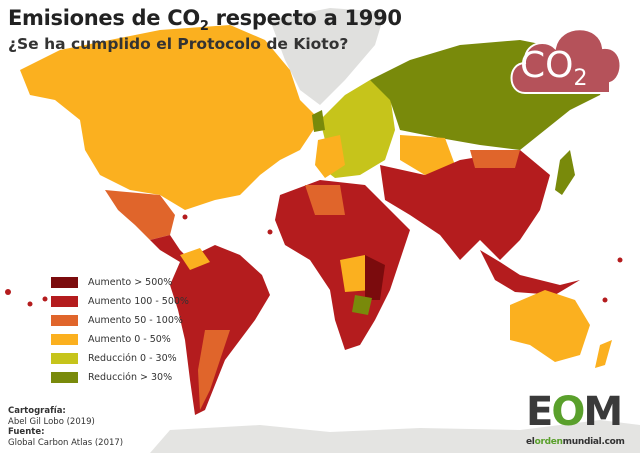  I want to click on antarctica, so click(395, 436).